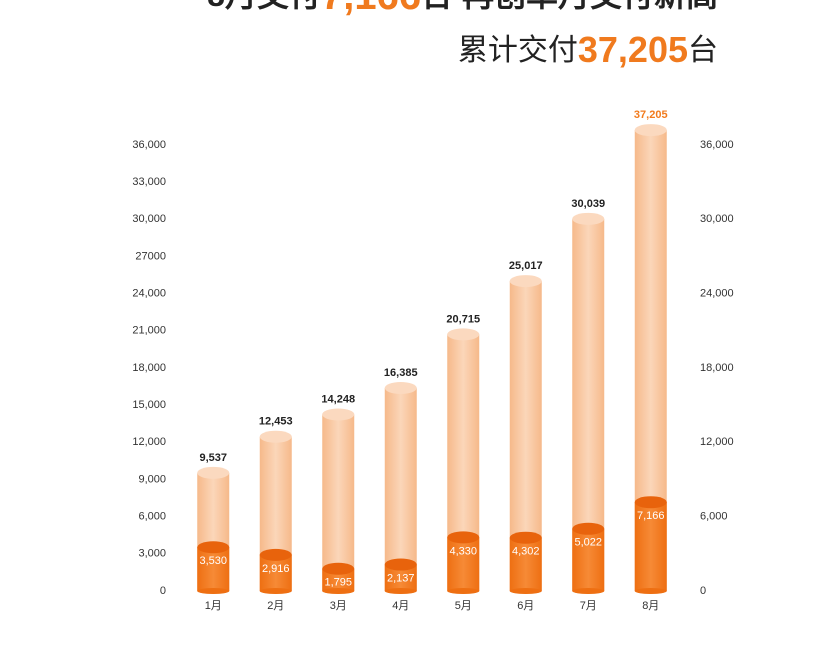  I want to click on value-label: 3,530, so click(213, 561).